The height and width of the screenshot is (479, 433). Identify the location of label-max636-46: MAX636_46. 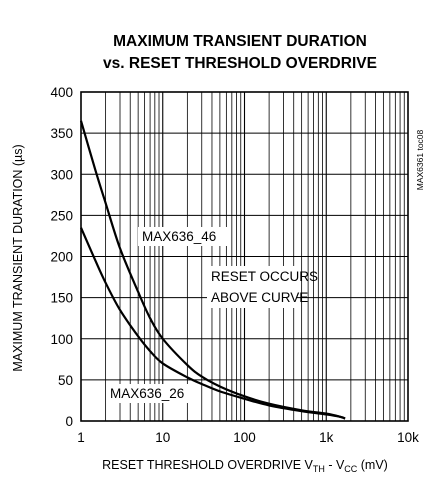
(179, 236).